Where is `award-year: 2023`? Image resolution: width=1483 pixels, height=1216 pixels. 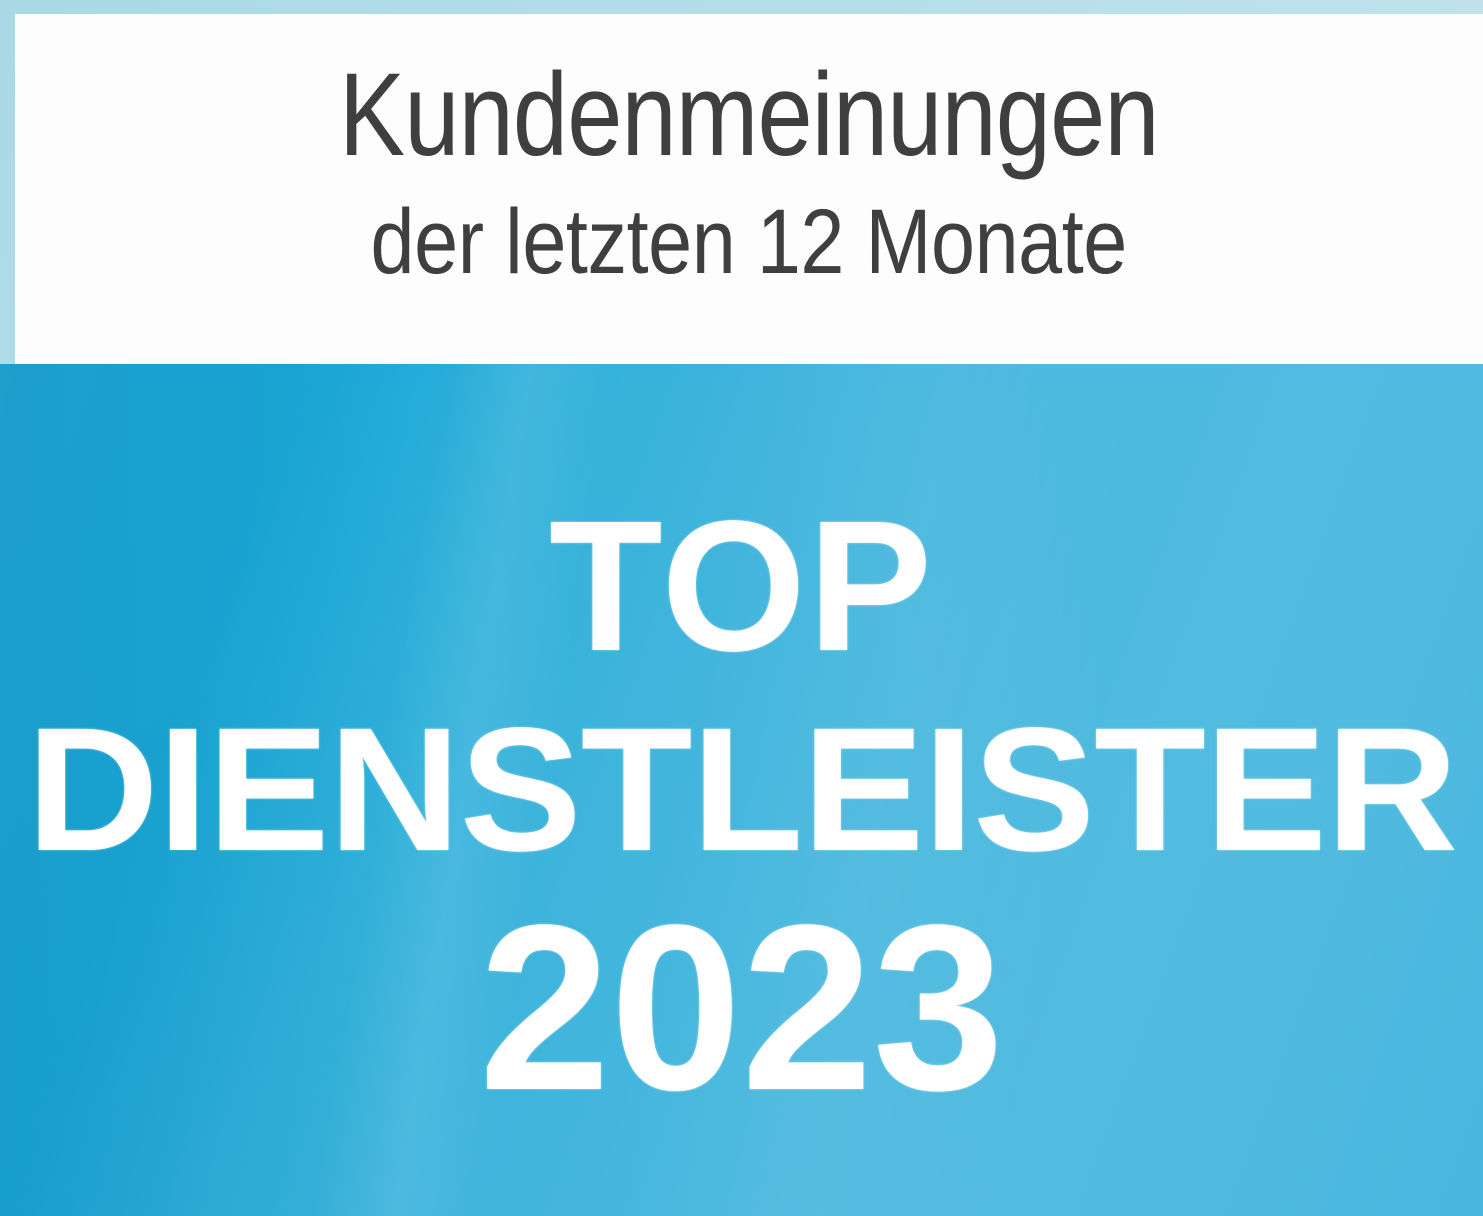
award-year: 2023 is located at coordinates (741, 1008).